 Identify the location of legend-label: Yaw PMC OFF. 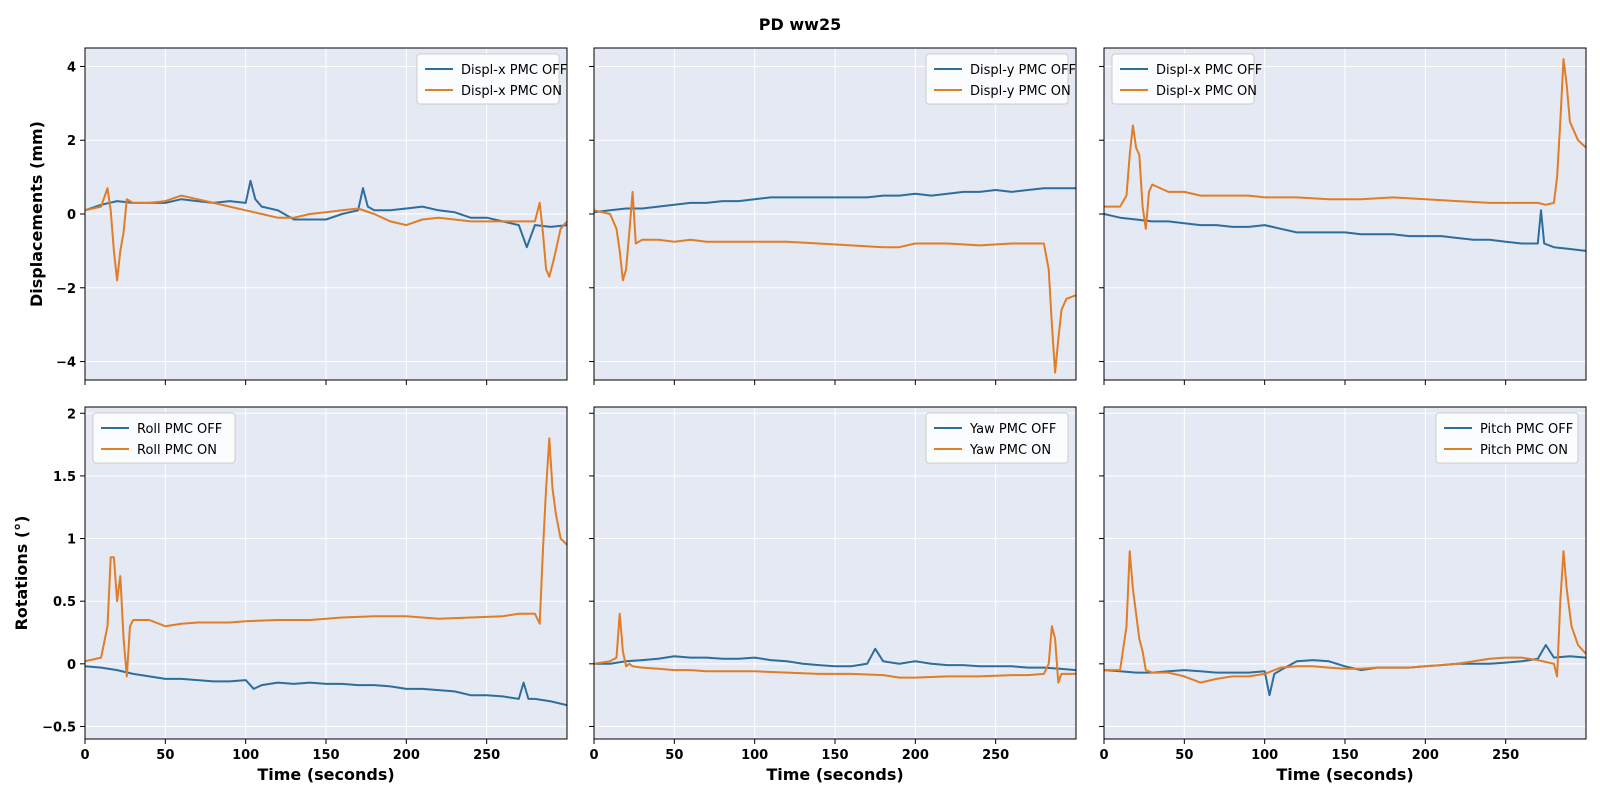
(1012, 429).